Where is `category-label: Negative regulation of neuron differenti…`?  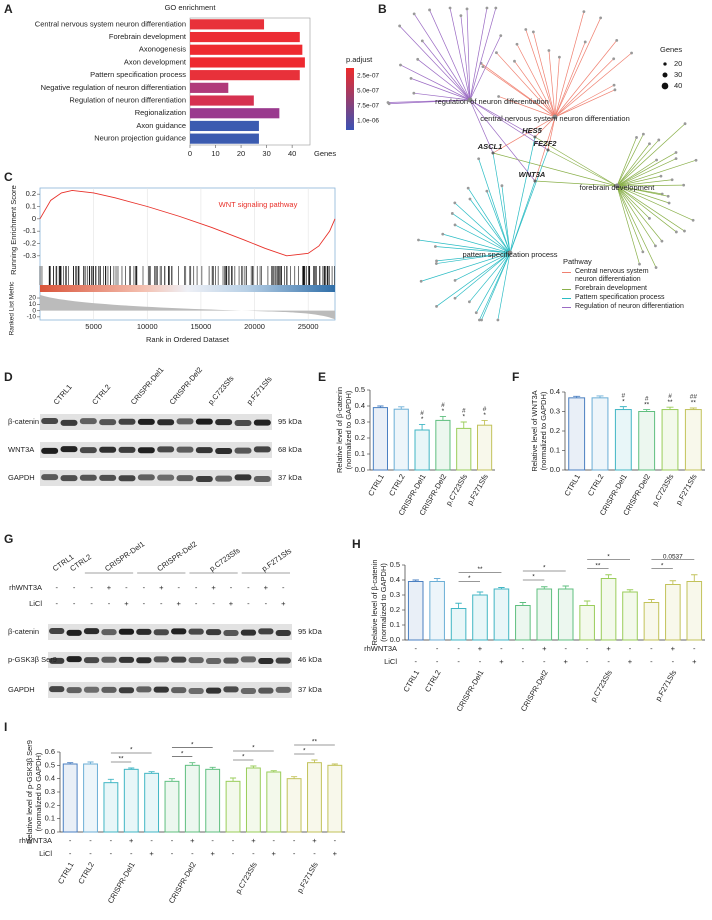 category-label: Negative regulation of neuron differenti… is located at coordinates (113, 87).